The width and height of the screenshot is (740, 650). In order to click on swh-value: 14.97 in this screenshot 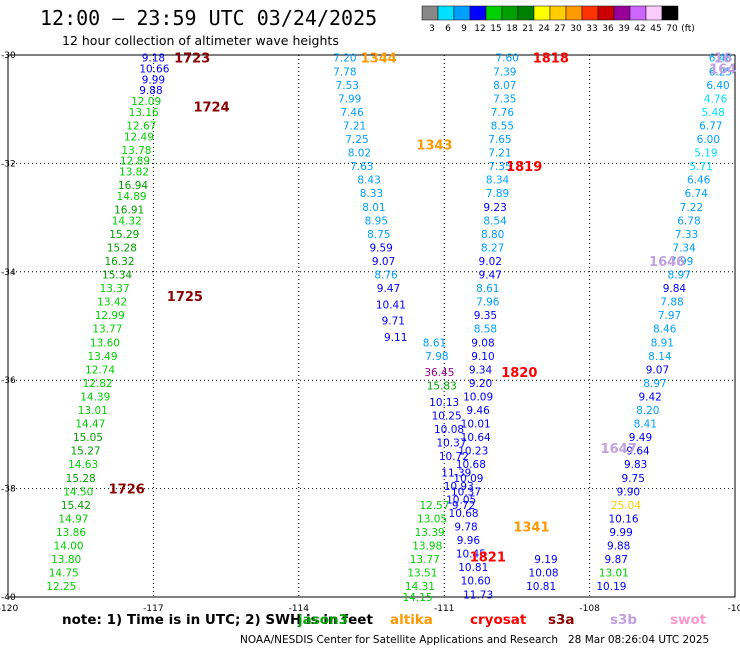, I will do `click(73, 519)`.